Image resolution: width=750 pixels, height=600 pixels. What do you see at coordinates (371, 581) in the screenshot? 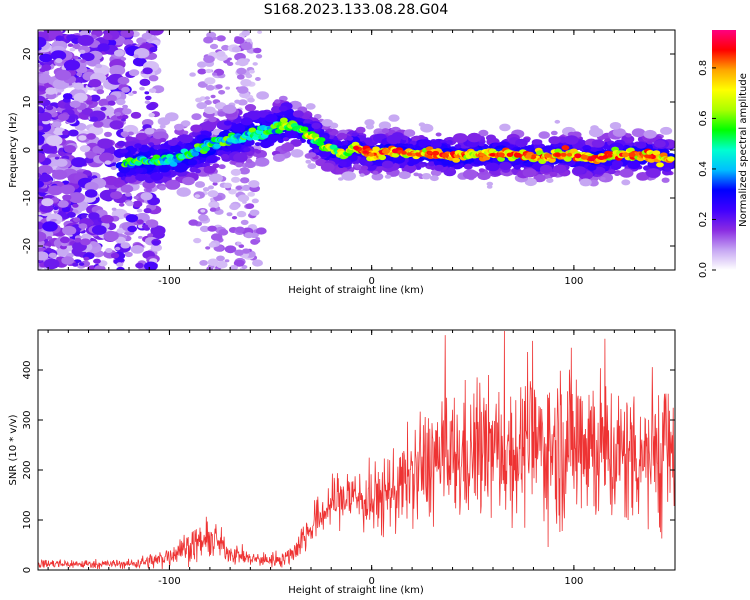
I see `snr-xtick-label: 0` at bounding box center [371, 581].